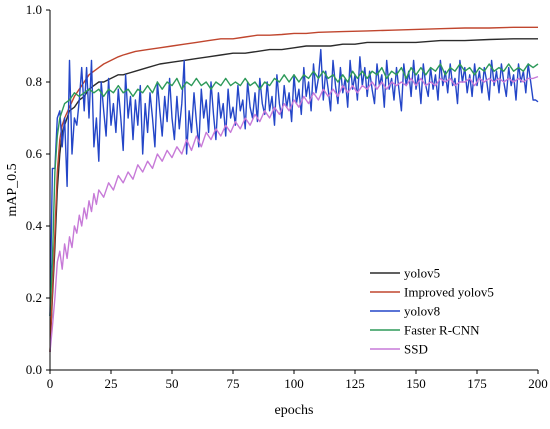  I want to click on legend-label: SSD, so click(416, 349).